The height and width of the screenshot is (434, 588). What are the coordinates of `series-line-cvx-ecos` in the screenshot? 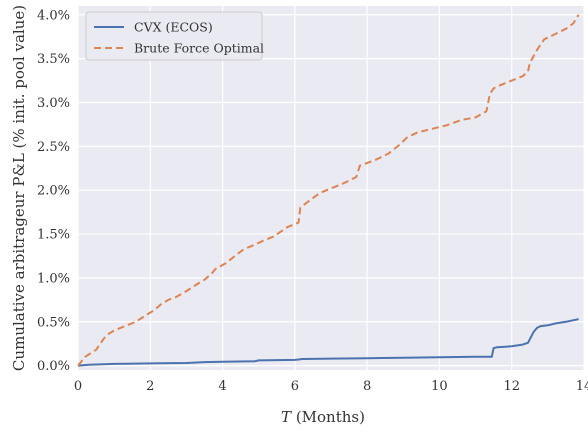 It's located at (328, 342).